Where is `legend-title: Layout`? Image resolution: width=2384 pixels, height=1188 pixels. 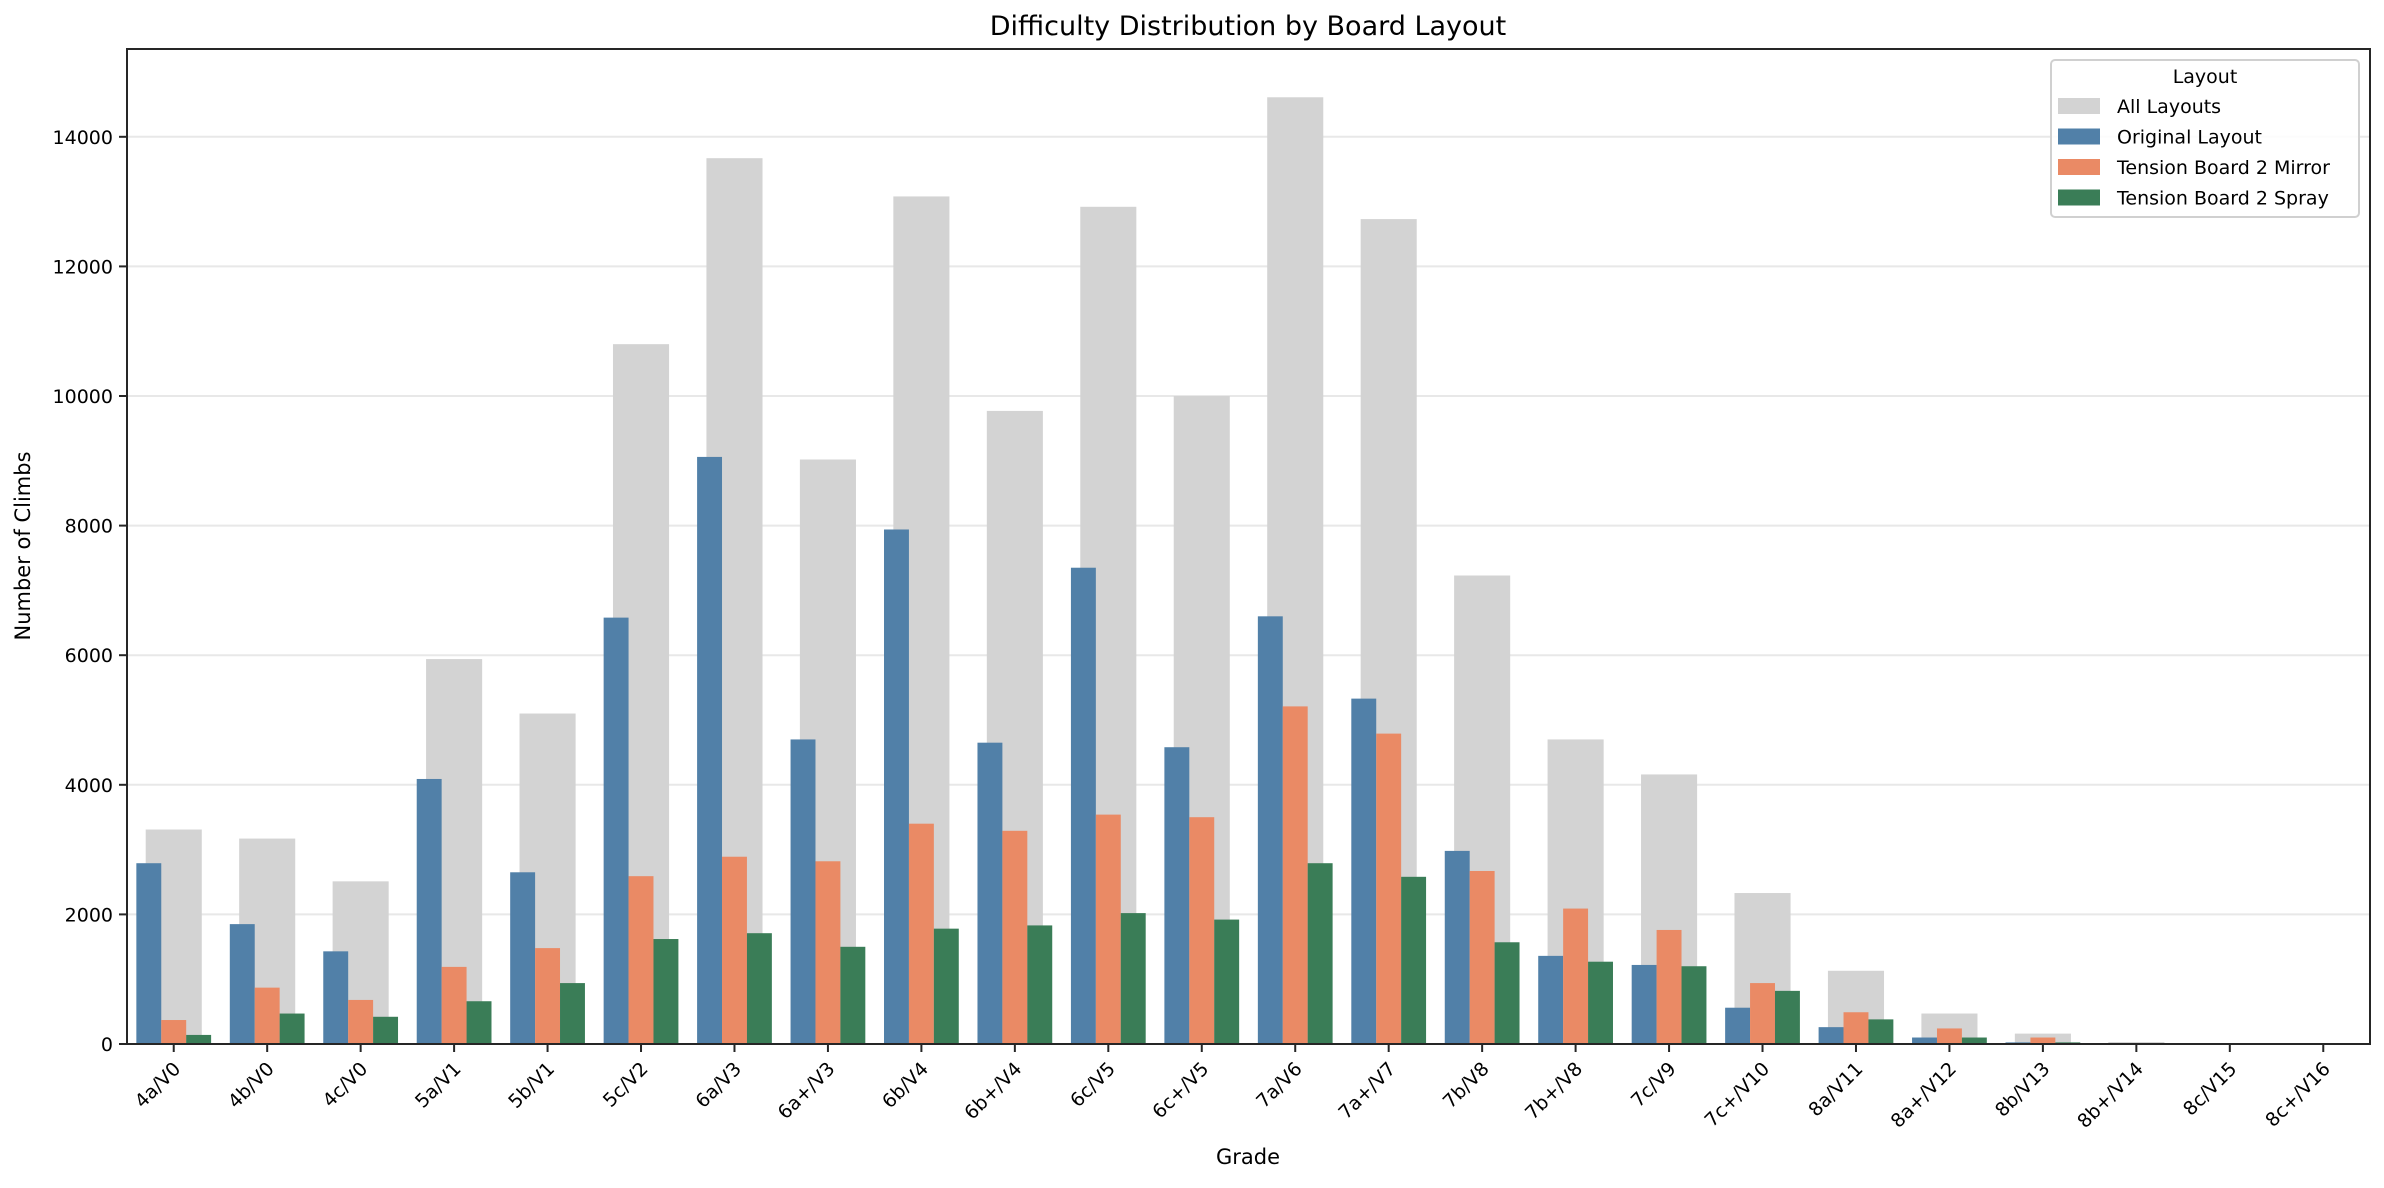 legend-title: Layout is located at coordinates (2205, 77).